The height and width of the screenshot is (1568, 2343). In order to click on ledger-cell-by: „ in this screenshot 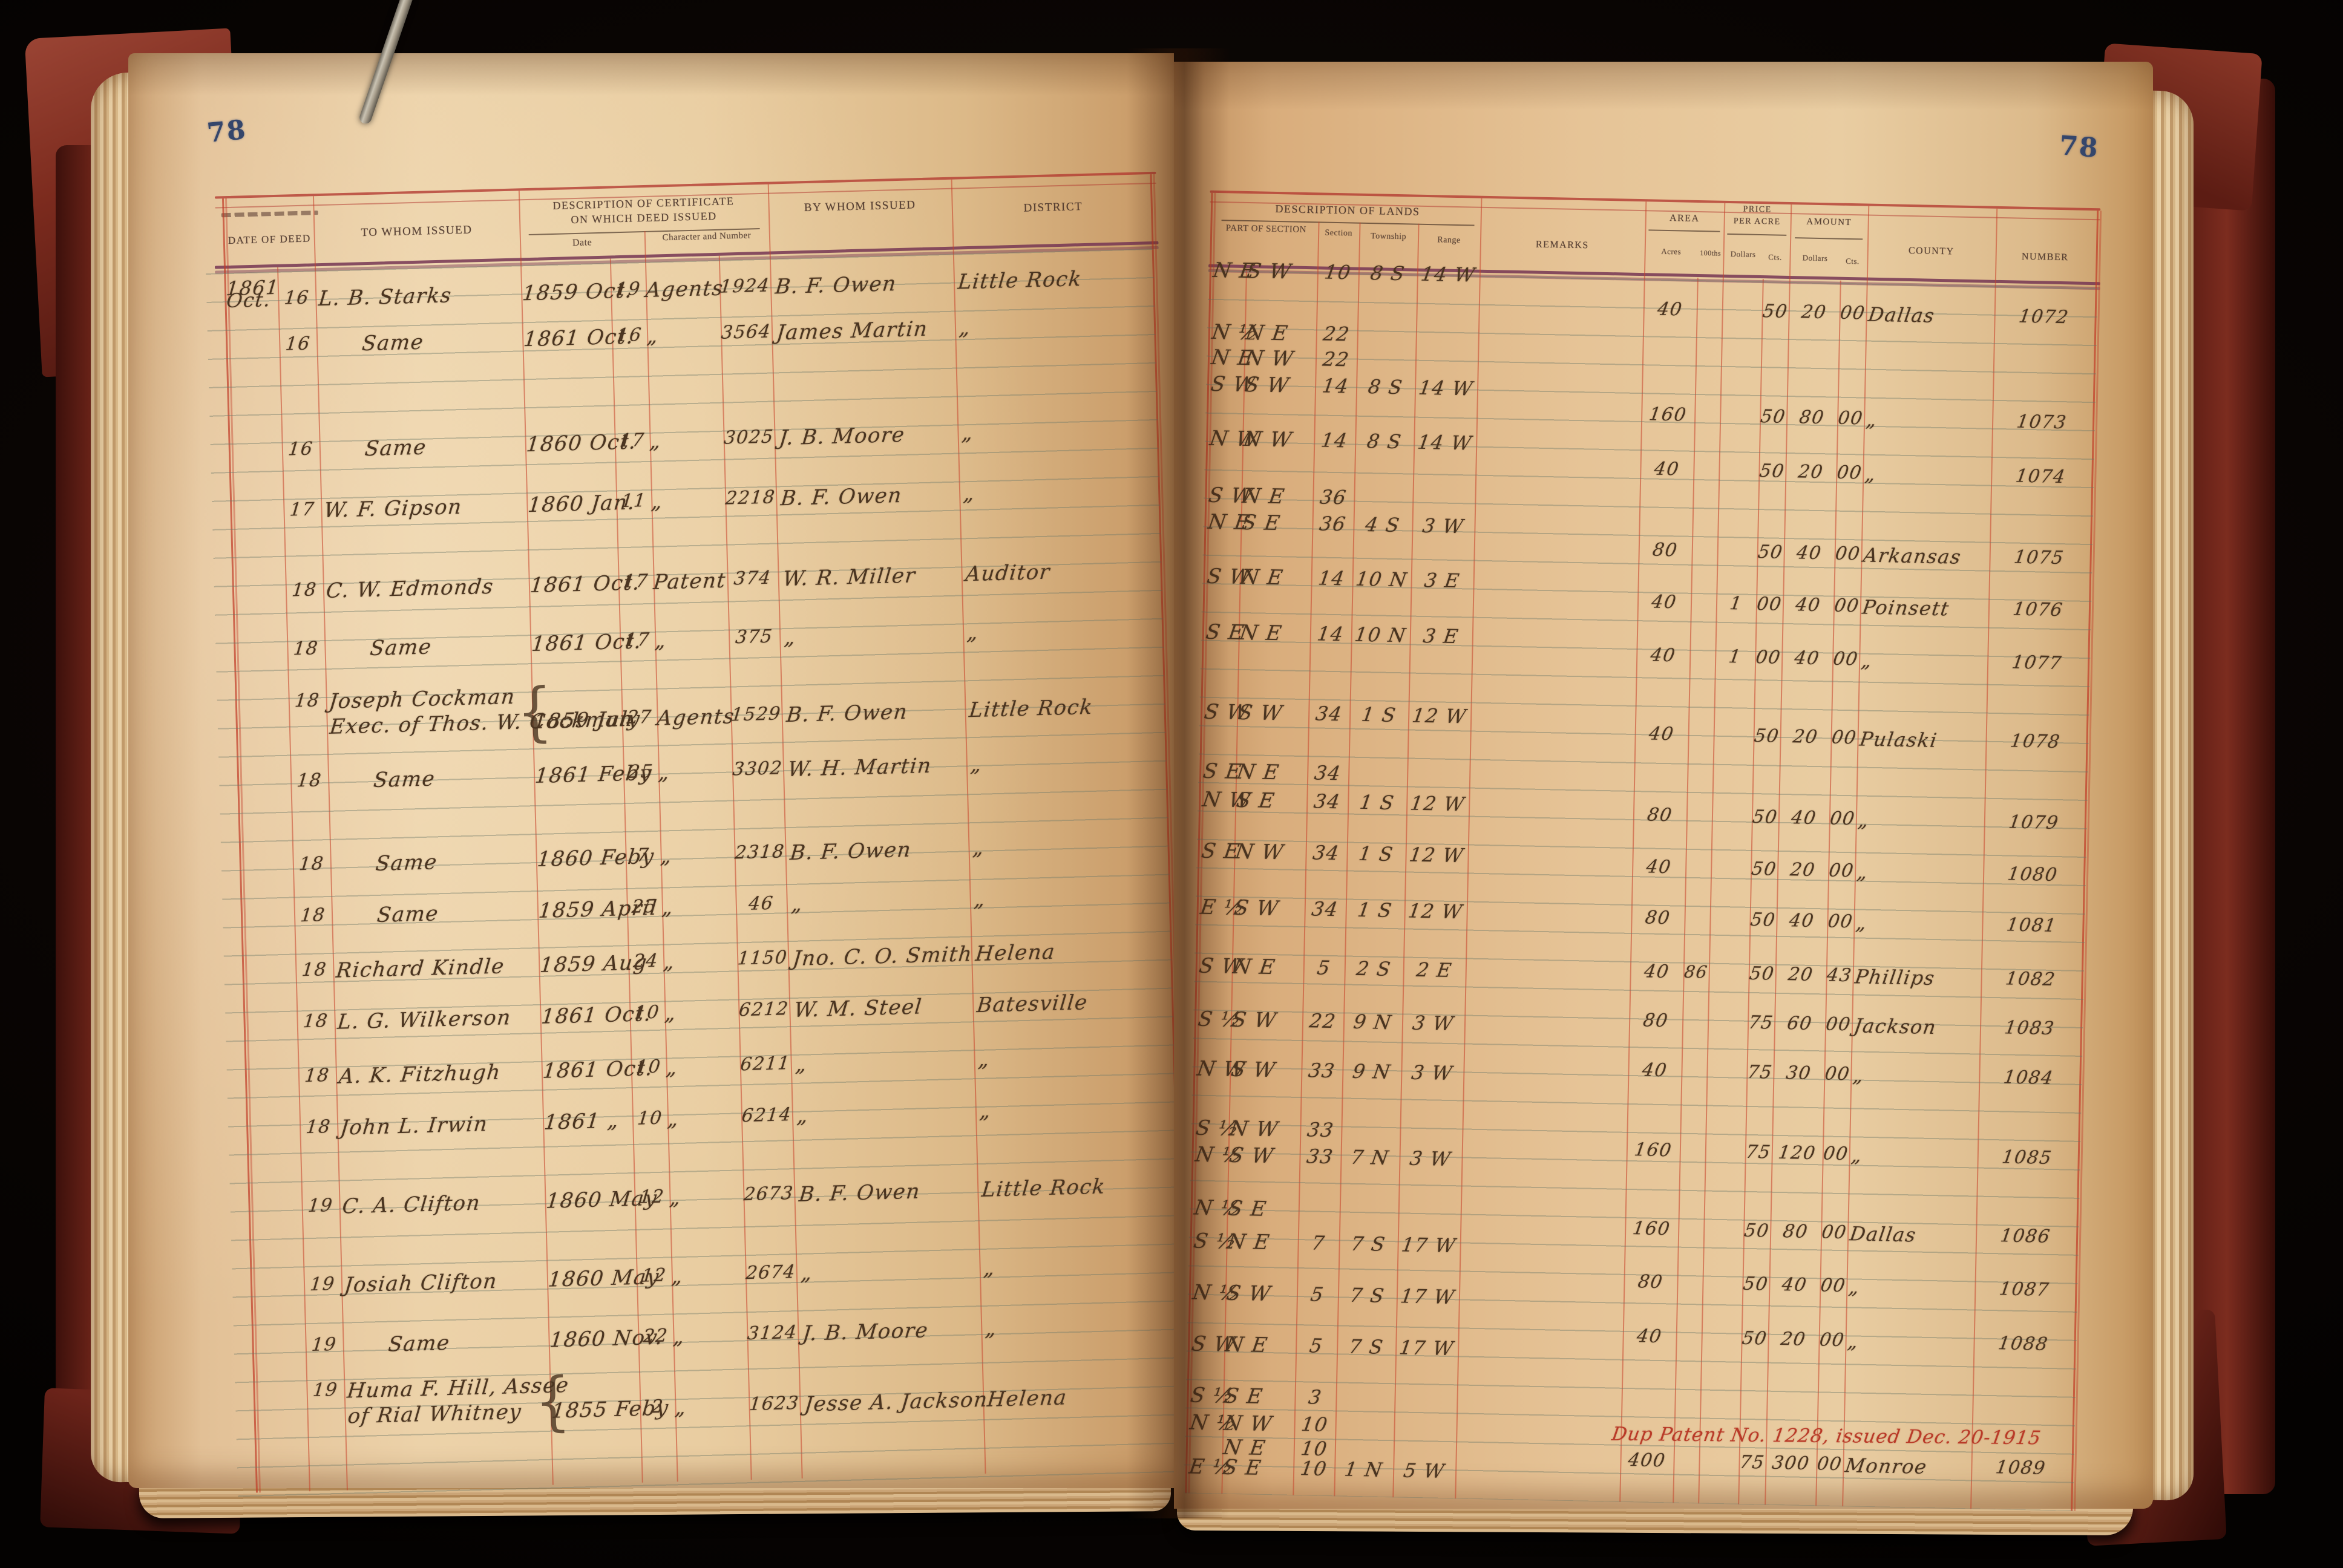, I will do `click(806, 1273)`.